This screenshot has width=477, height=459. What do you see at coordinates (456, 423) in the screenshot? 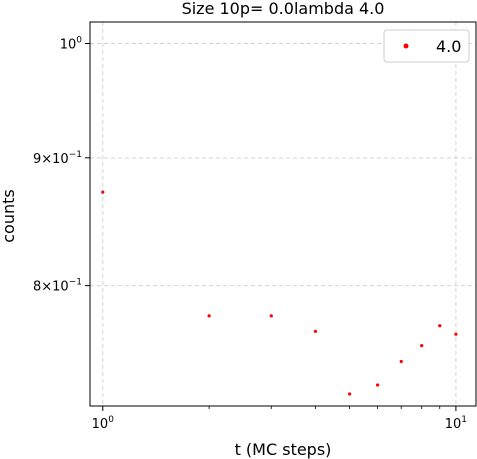
I see `x-tick-label: 10¹` at bounding box center [456, 423].